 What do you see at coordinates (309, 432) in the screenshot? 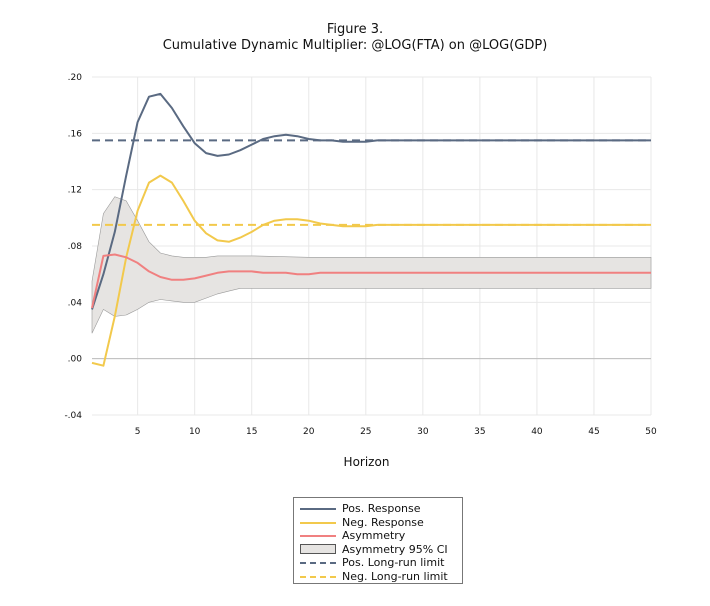
I see `x-tick-label: 20` at bounding box center [309, 432].